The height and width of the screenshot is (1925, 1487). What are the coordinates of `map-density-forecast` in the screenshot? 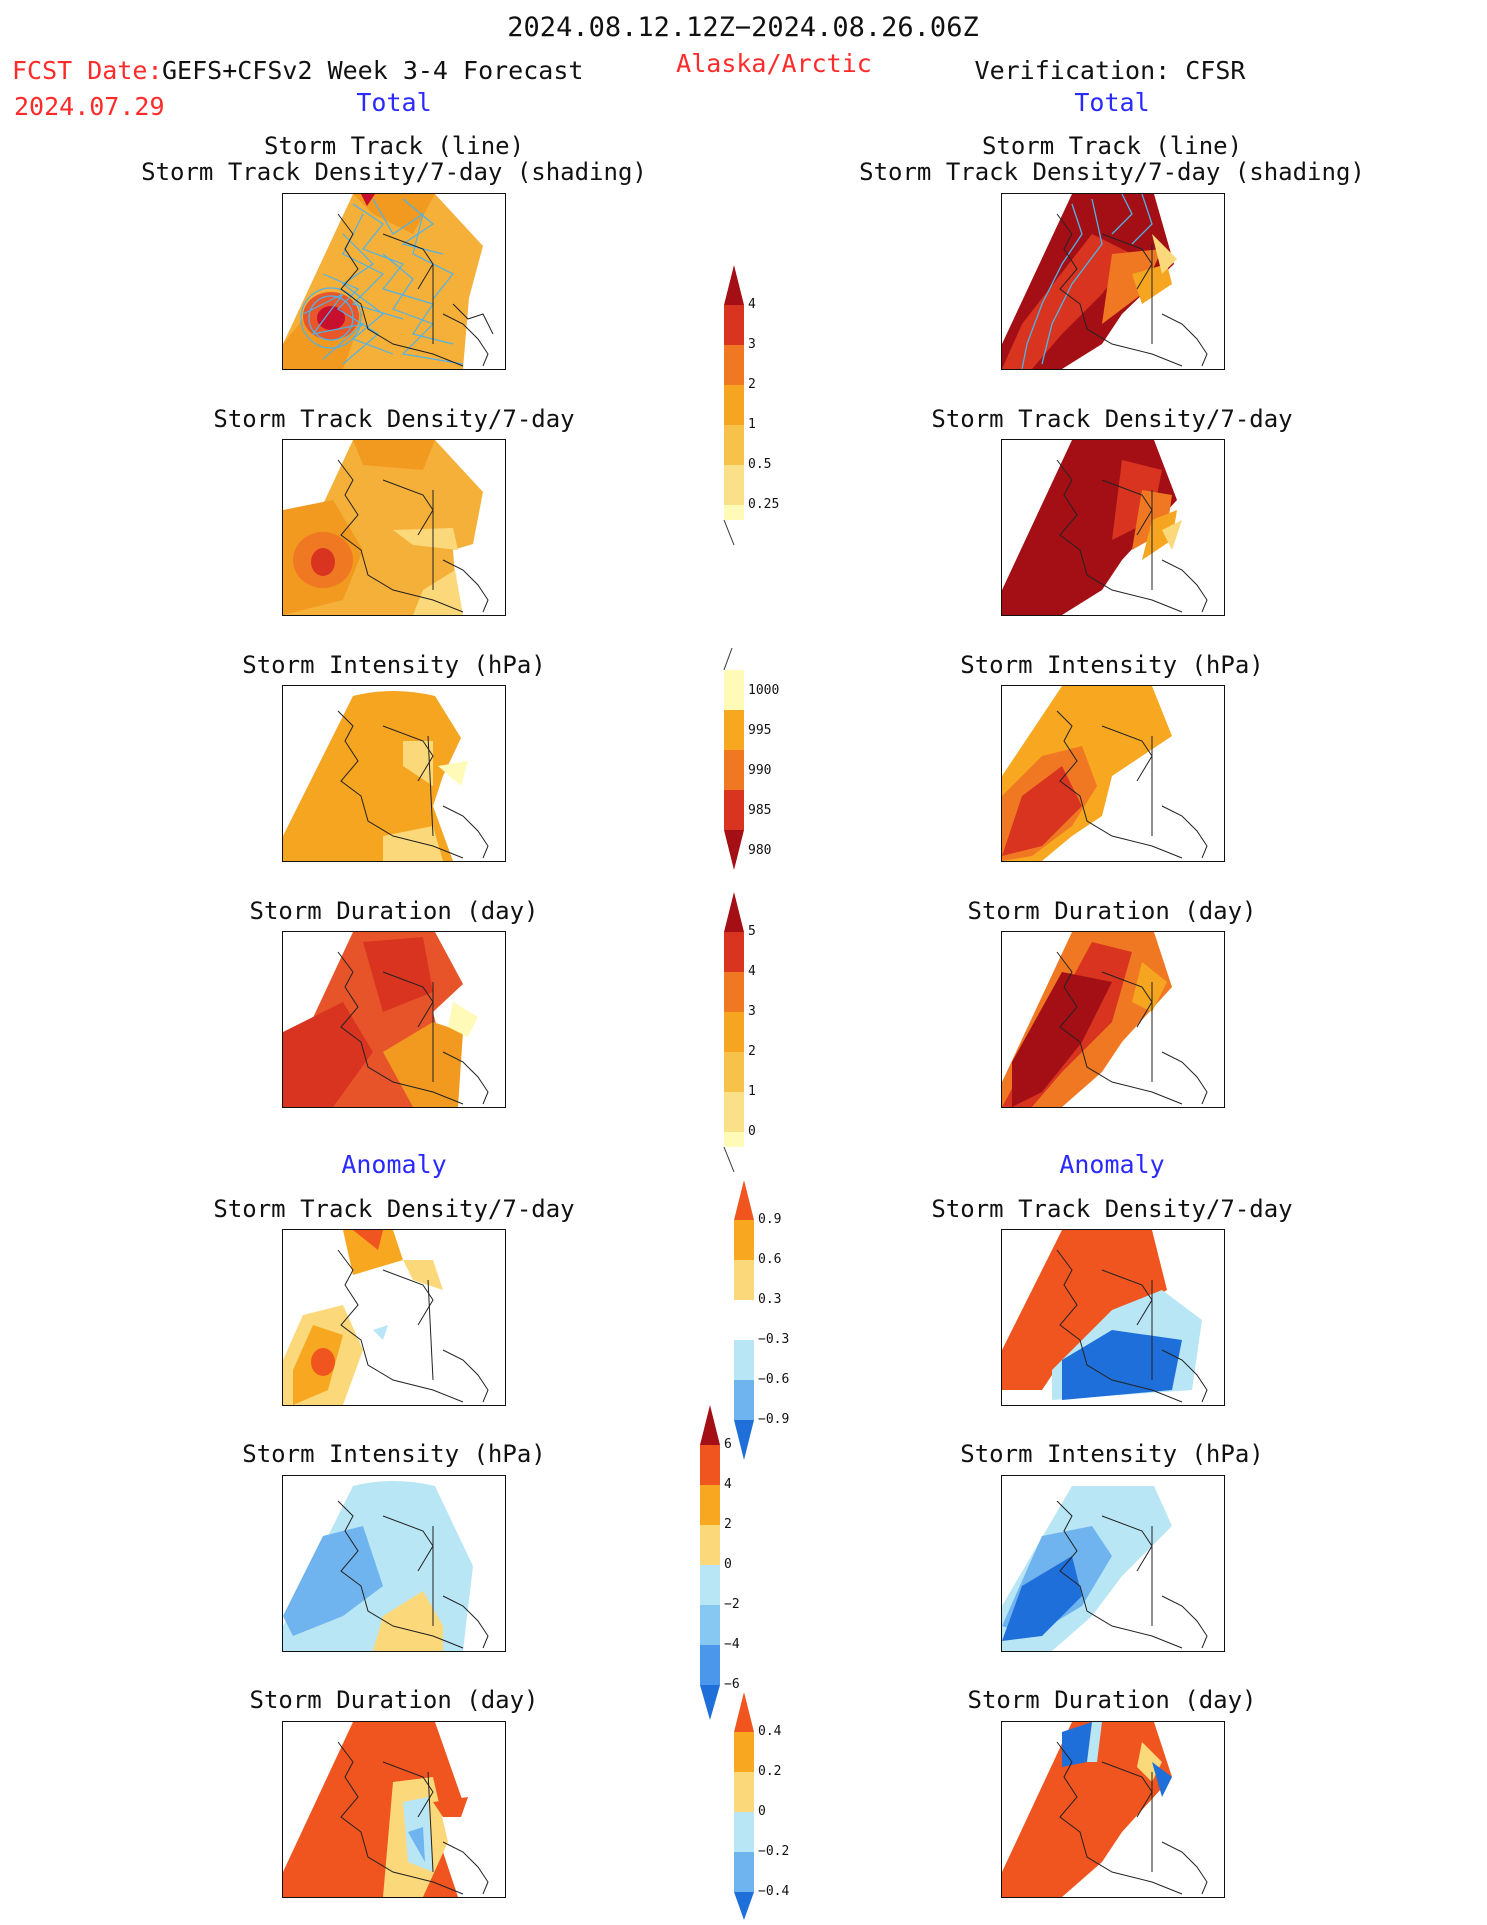 It's located at (394, 527).